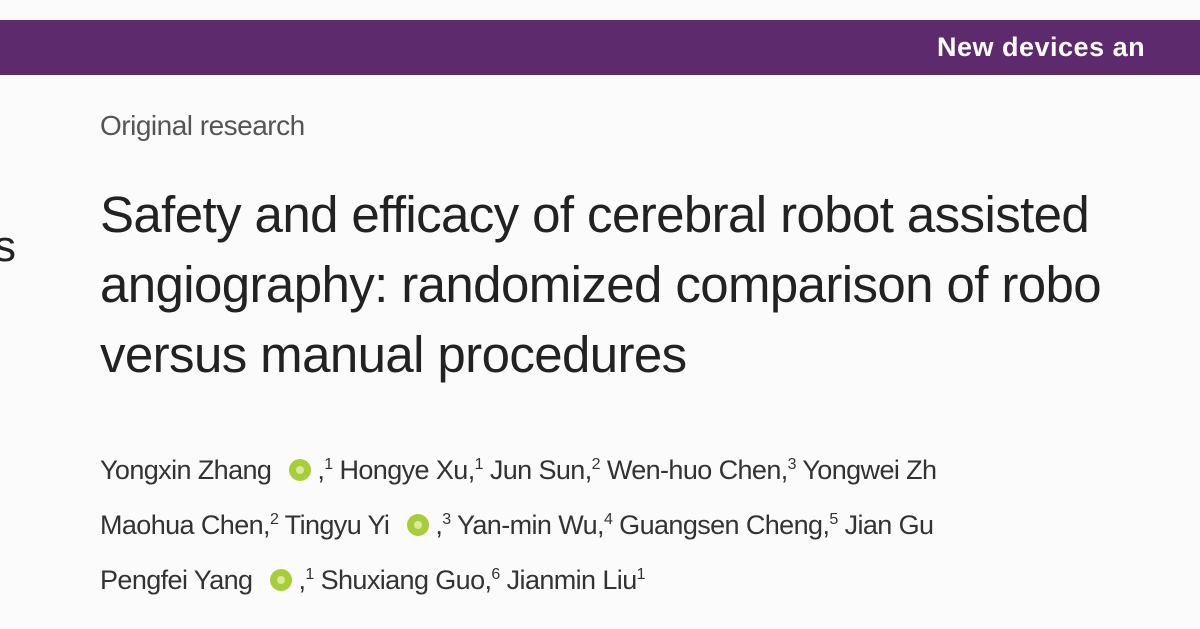  Describe the element at coordinates (202, 125) in the screenshot. I see `article-type: Original research` at that location.